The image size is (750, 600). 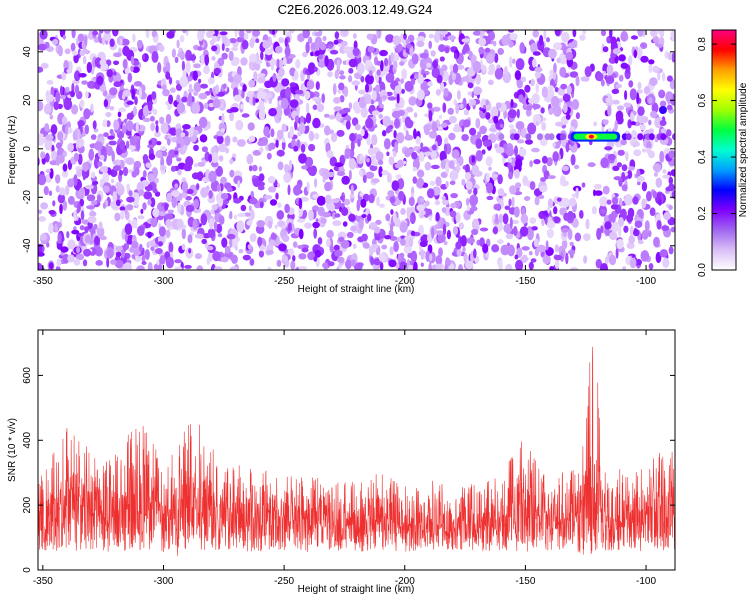 I want to click on spectrogram-signal-cell, so click(x=516, y=137).